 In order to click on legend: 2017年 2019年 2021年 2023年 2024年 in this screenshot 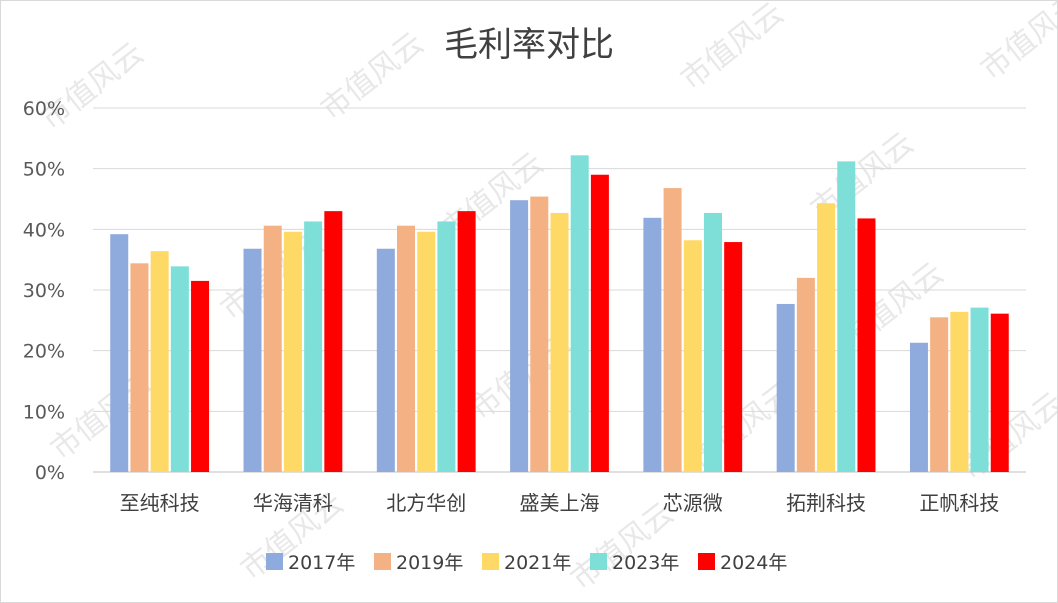, I will do `click(526, 563)`.